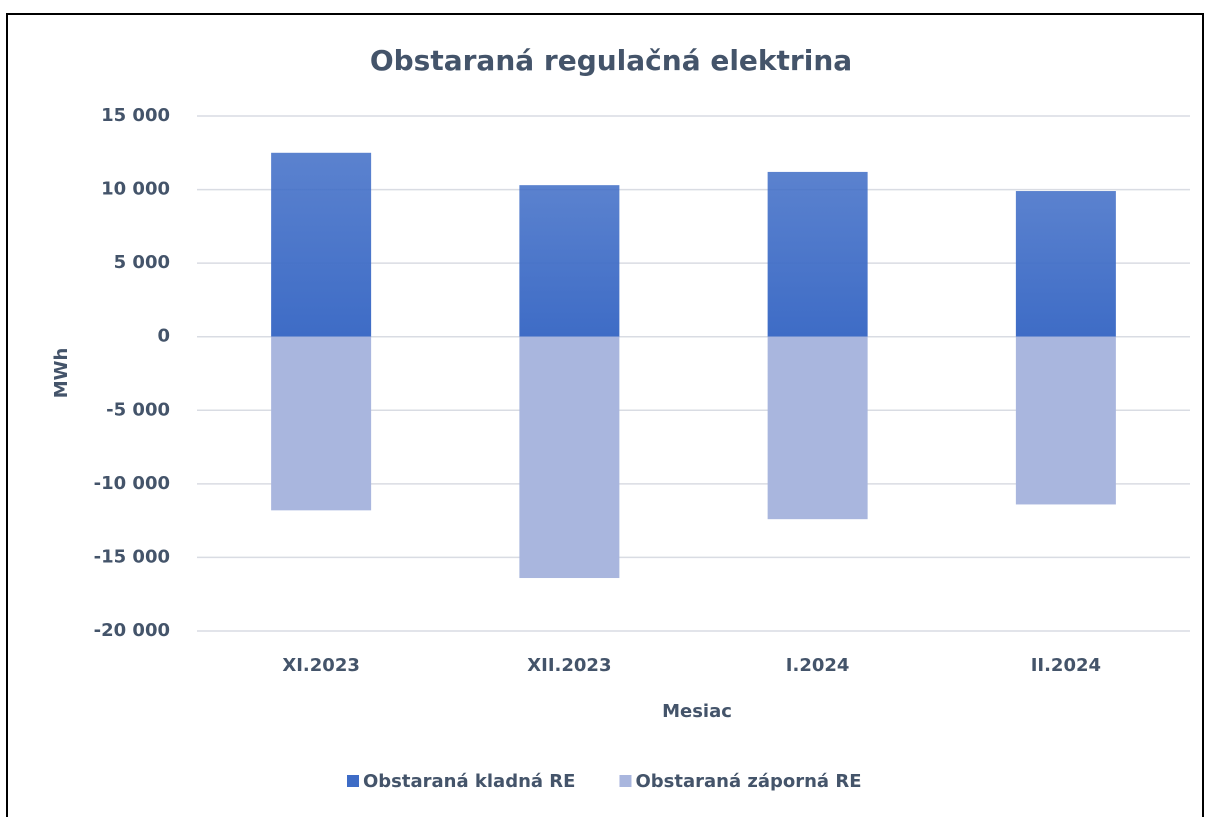 The image size is (1211, 821). Describe the element at coordinates (138, 409) in the screenshot. I see `y-tick-label: -5 000` at that location.